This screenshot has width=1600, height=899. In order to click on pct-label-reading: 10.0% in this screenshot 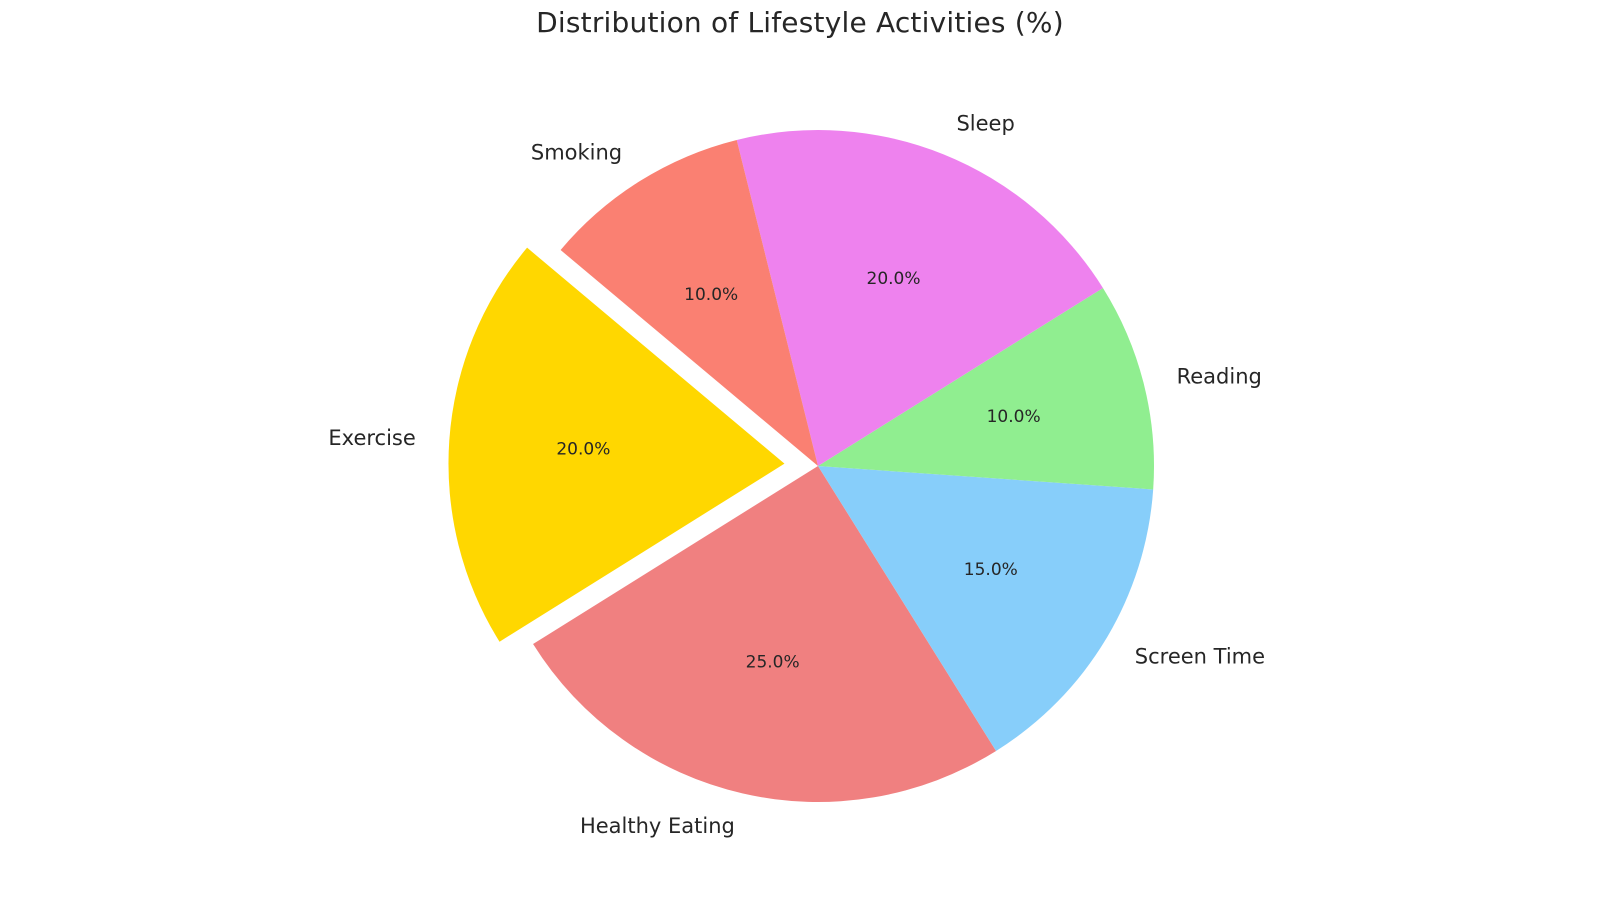, I will do `click(1014, 417)`.